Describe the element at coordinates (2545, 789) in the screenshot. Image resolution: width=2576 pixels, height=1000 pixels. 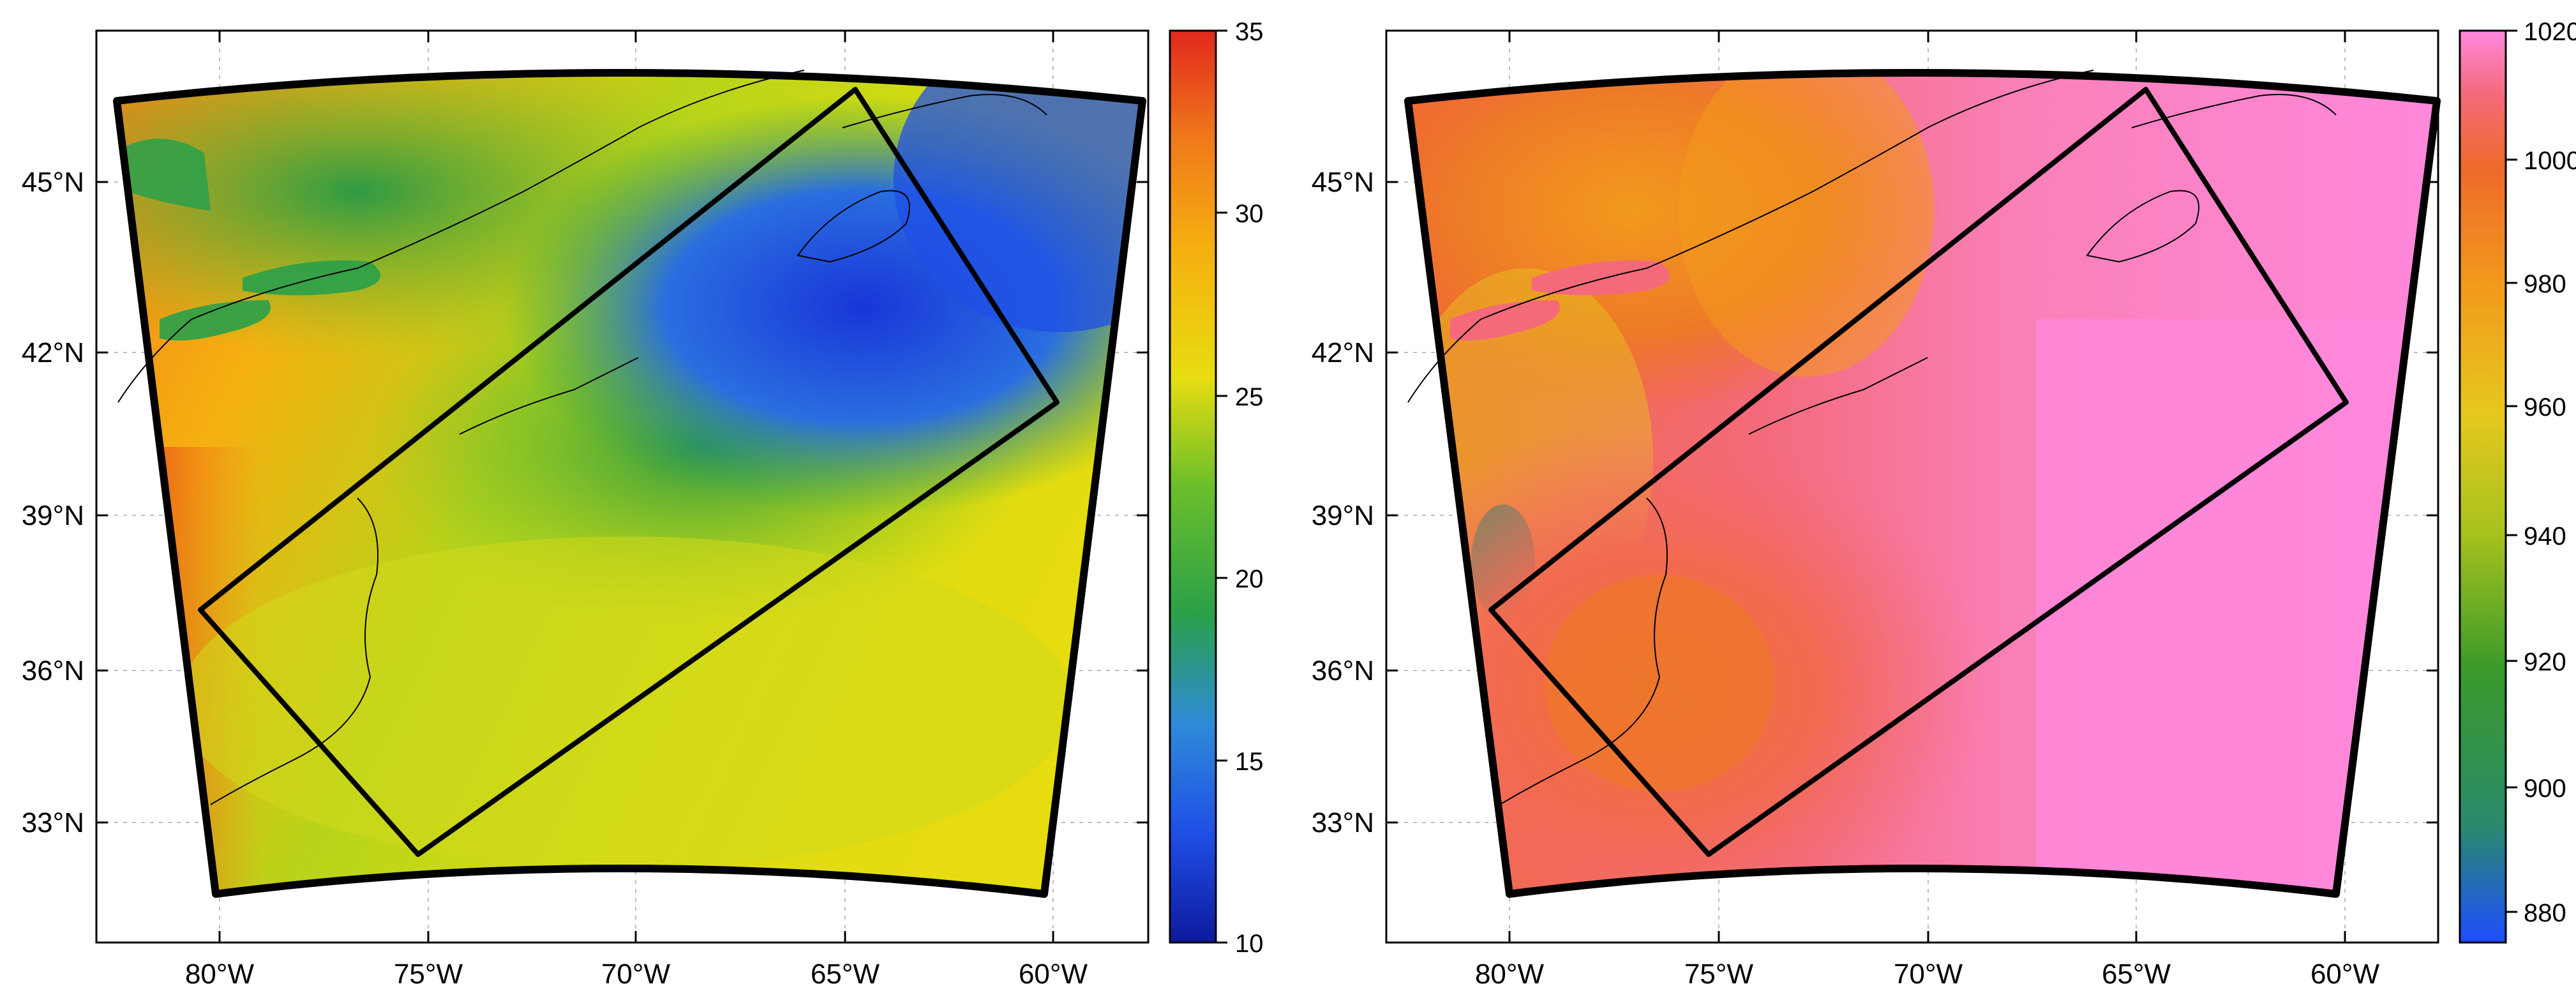
I see `colorbar-tick-label: 900` at that location.